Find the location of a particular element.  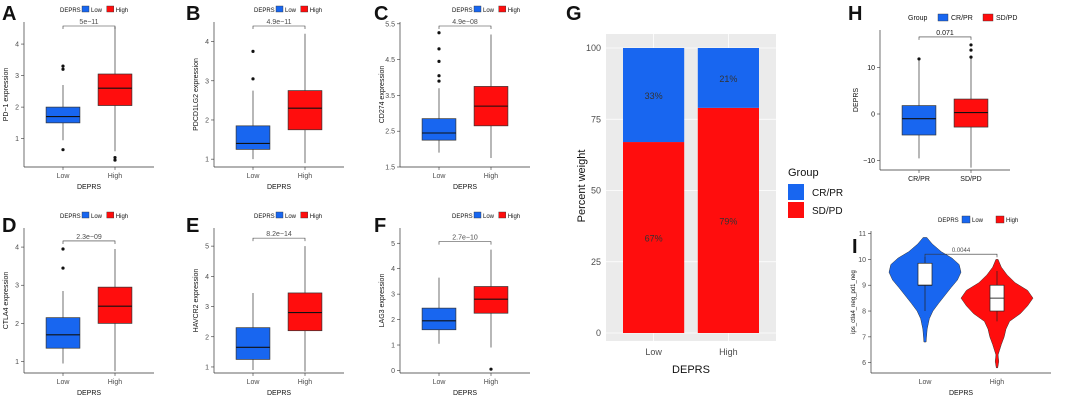

legend: Group CR/PR SD/PD is located at coordinates (962, 17).